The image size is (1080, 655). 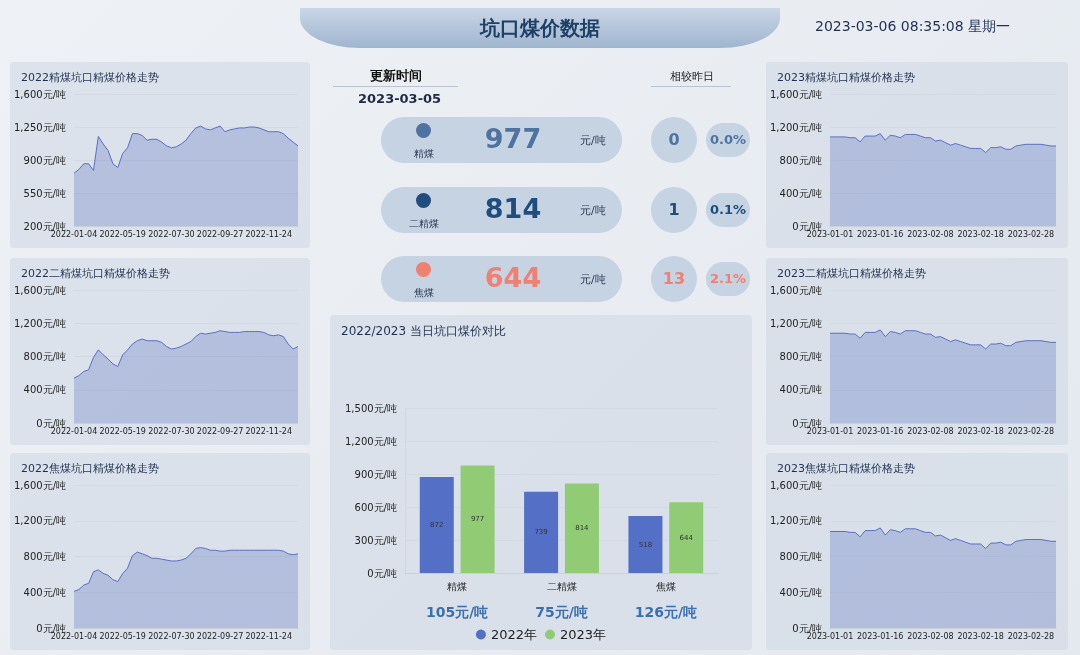 What do you see at coordinates (40, 127) in the screenshot?
I see `y-tick-label: 1,250元/吨` at bounding box center [40, 127].